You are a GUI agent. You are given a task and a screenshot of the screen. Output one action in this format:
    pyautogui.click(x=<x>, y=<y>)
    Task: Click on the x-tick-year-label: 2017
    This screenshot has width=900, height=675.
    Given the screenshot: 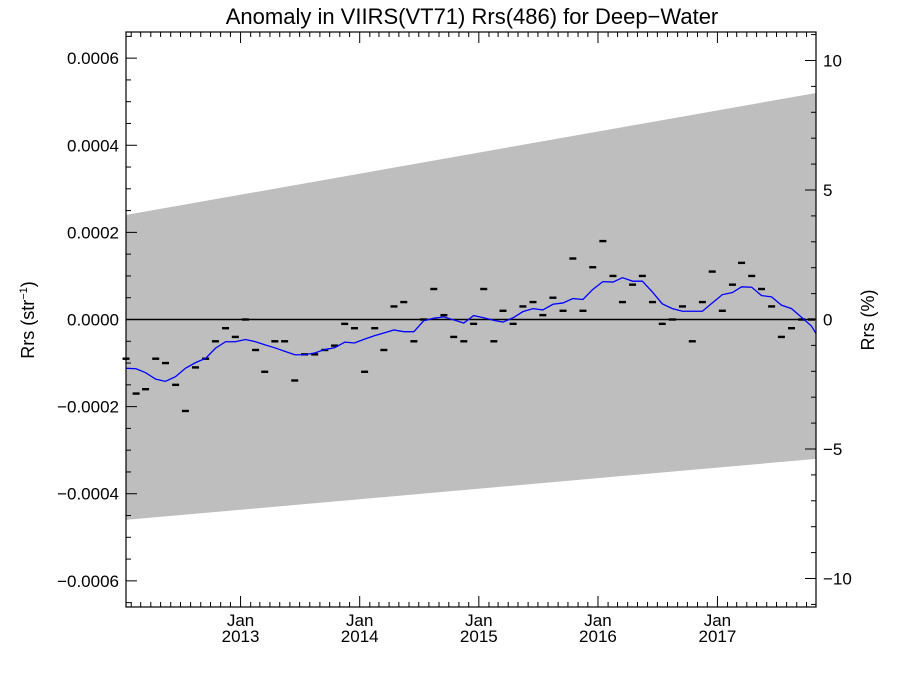 What is the action you would take?
    pyautogui.click(x=718, y=636)
    